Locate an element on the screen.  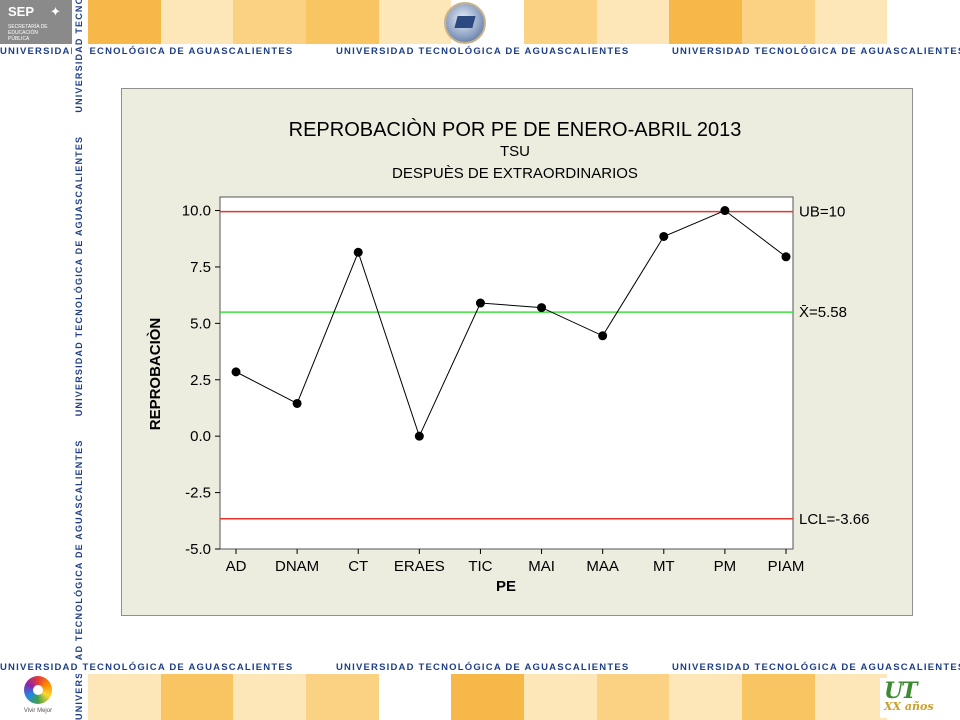
ut-anniversary-logo: UT XX años is located at coordinates (911, 698).